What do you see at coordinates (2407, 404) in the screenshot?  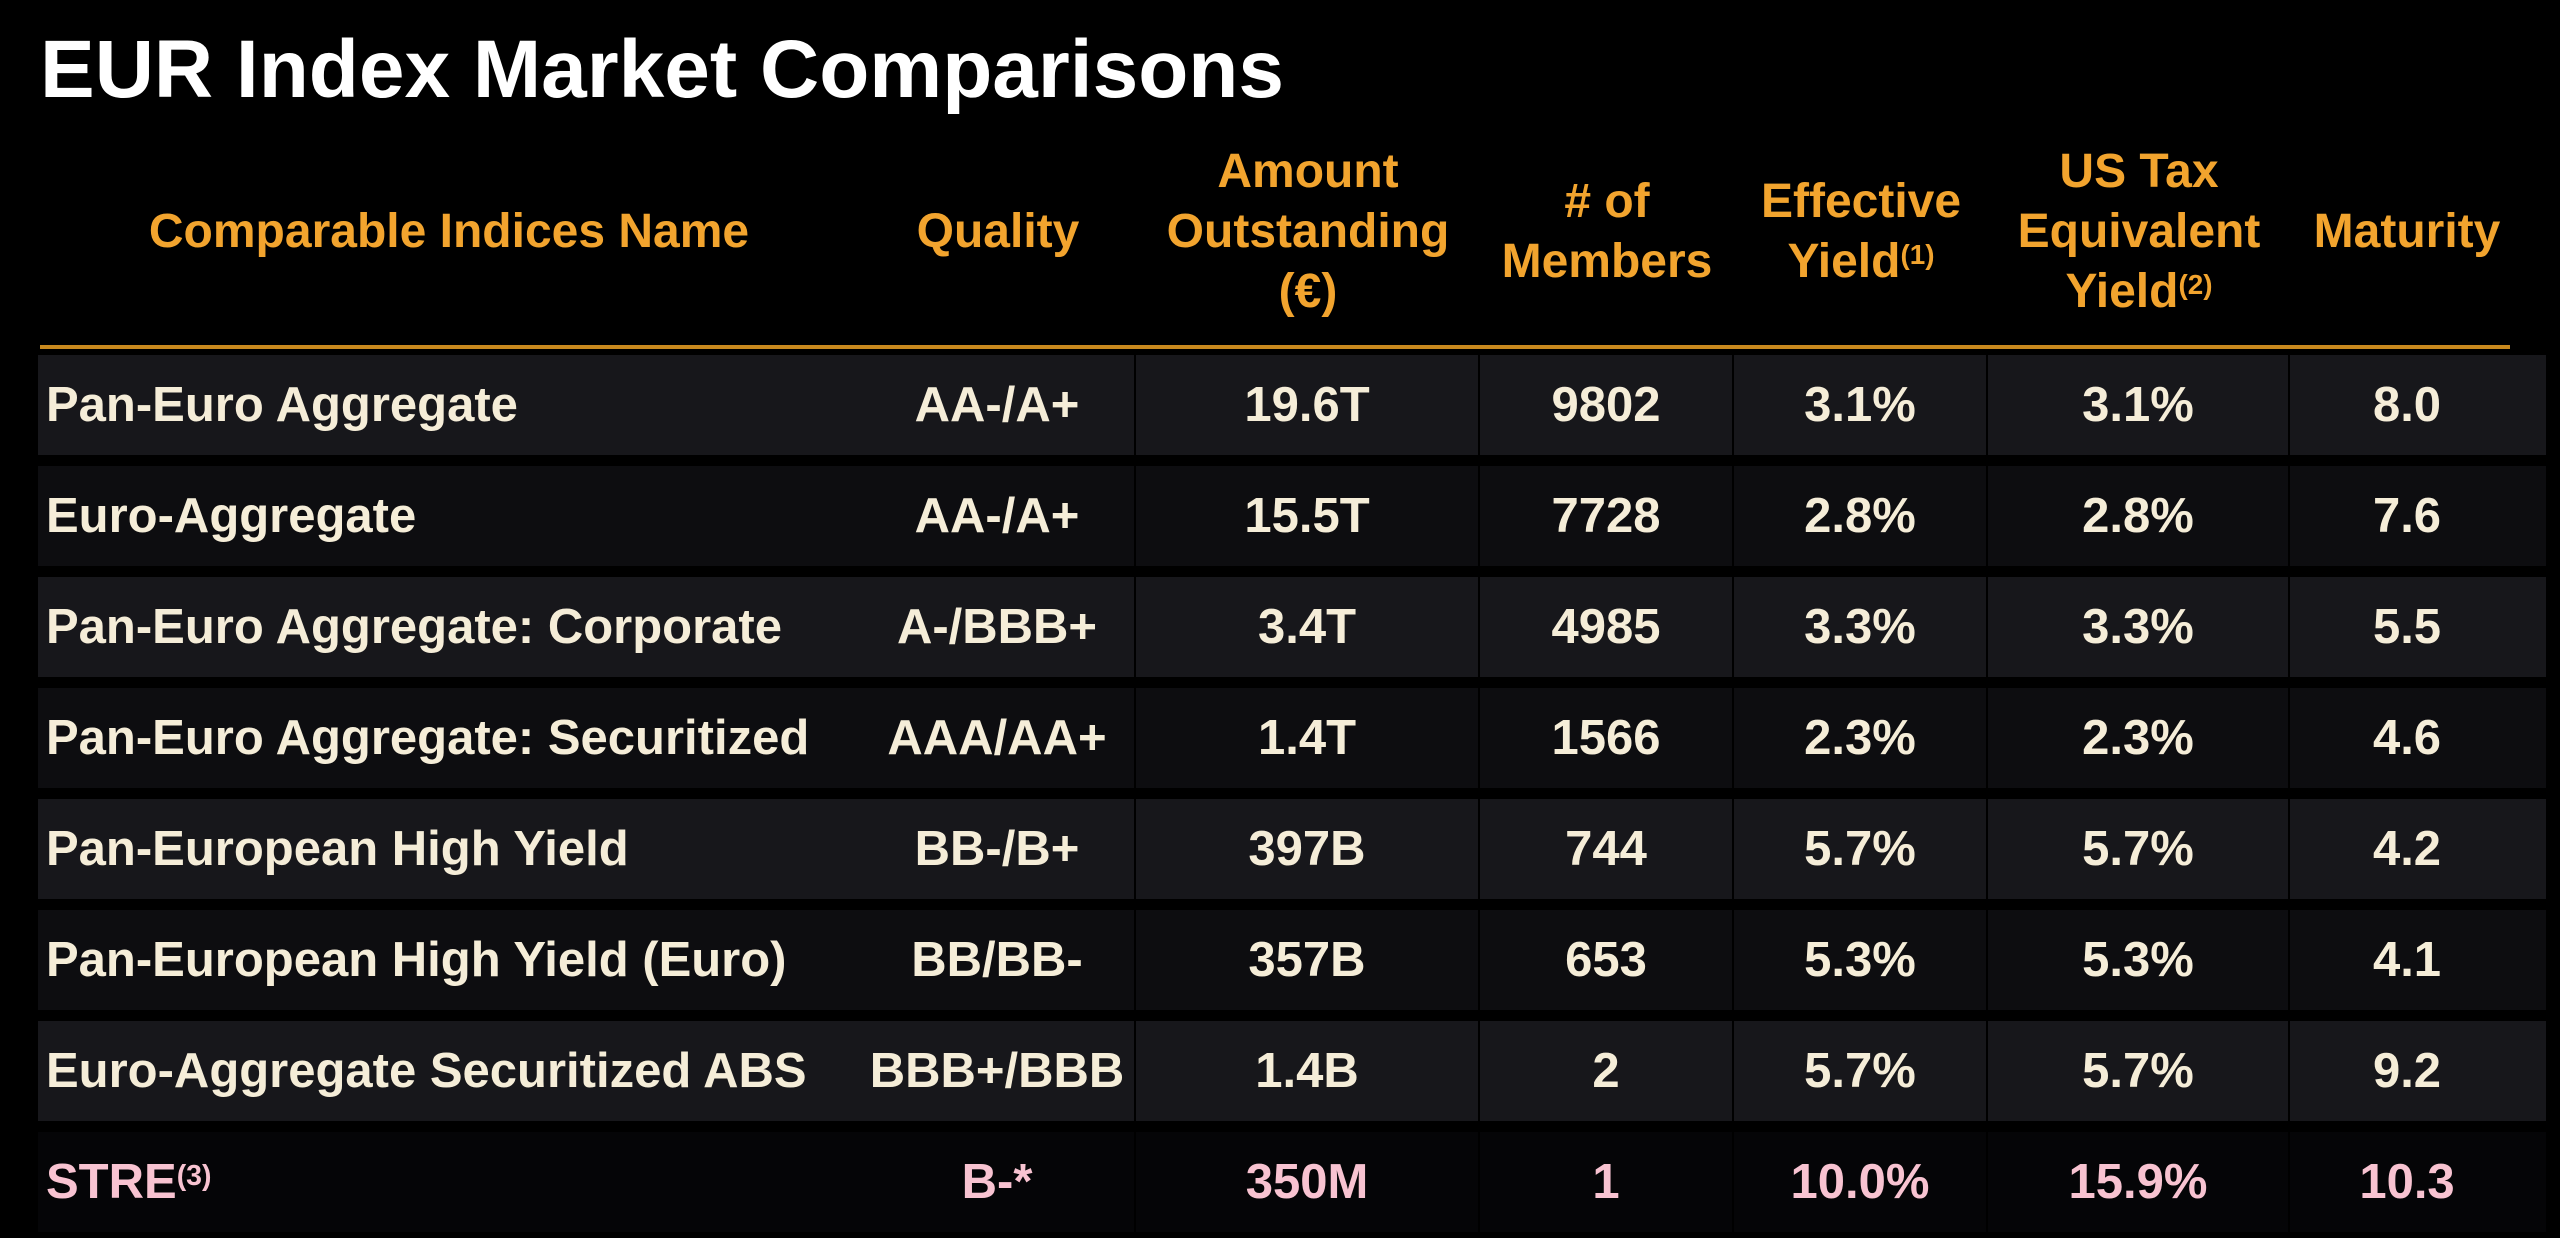 I see `cell-maturity: 8.0` at bounding box center [2407, 404].